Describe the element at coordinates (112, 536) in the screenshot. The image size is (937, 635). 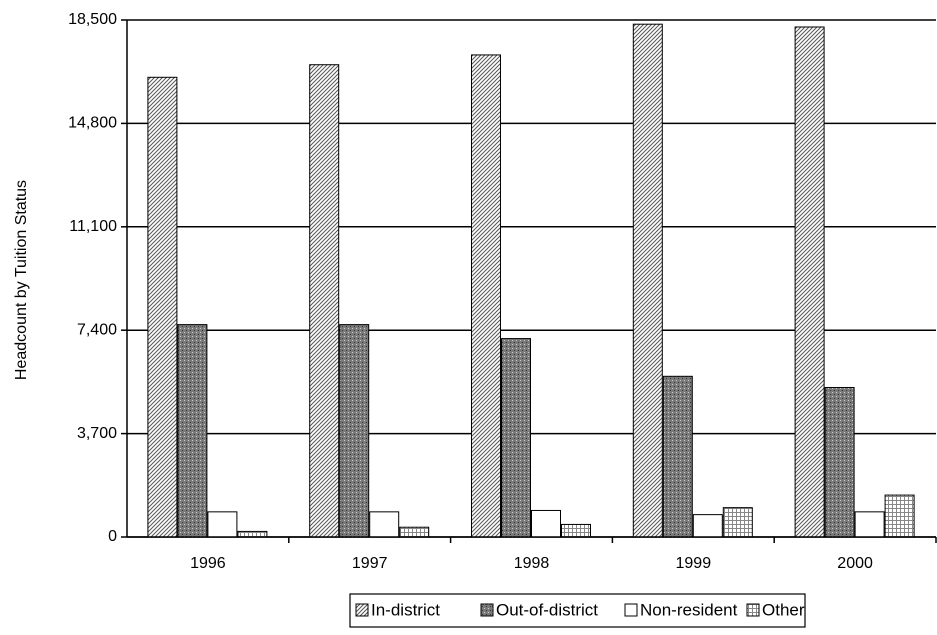
I see `y-tick-label: 0` at that location.